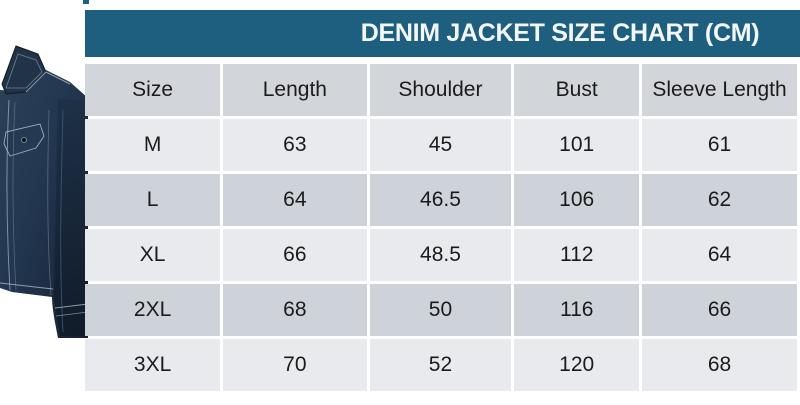 The width and height of the screenshot is (800, 405). I want to click on cell-length: 63, so click(295, 145).